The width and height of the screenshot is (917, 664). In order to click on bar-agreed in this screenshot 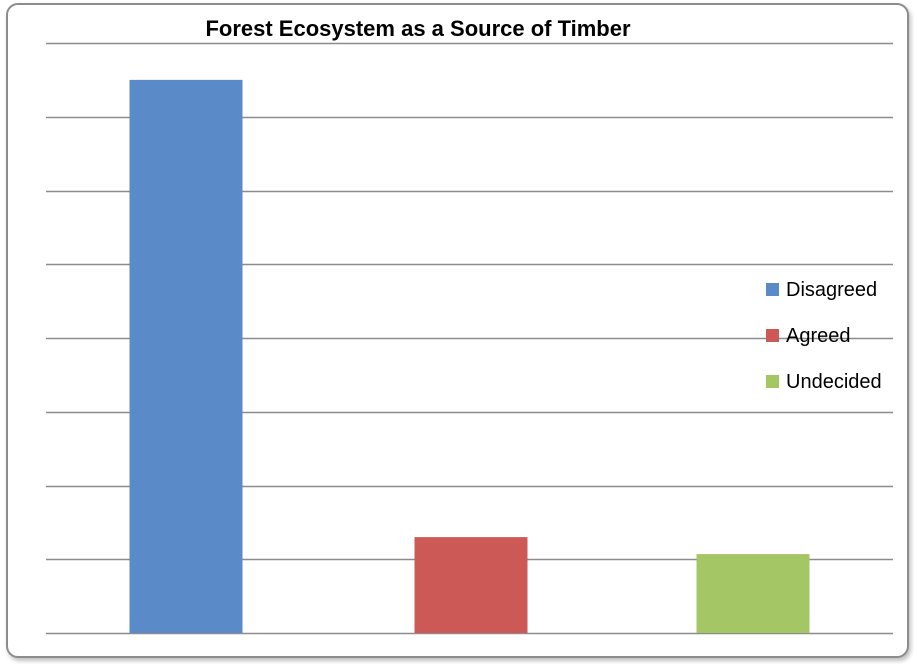, I will do `click(471, 585)`.